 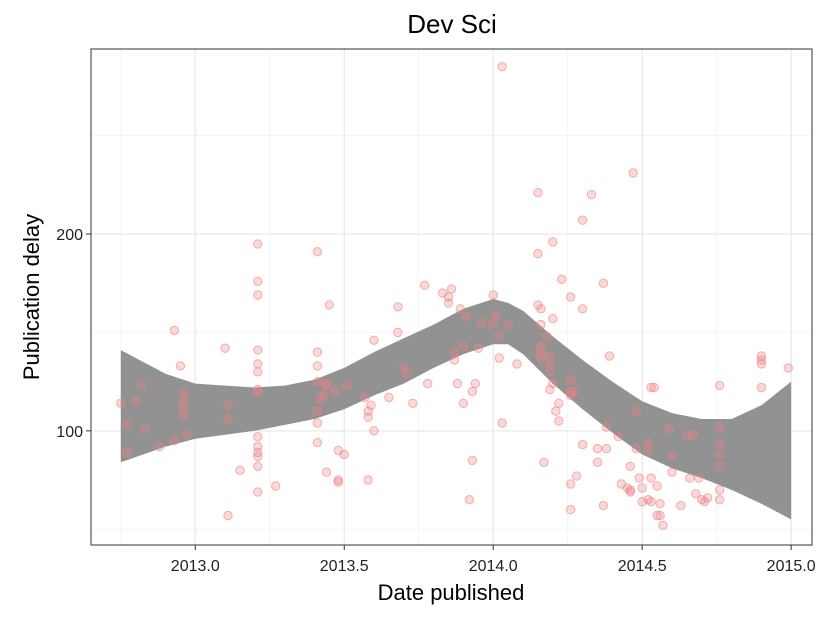 I want to click on y-tick-label: 200, so click(x=69, y=235).